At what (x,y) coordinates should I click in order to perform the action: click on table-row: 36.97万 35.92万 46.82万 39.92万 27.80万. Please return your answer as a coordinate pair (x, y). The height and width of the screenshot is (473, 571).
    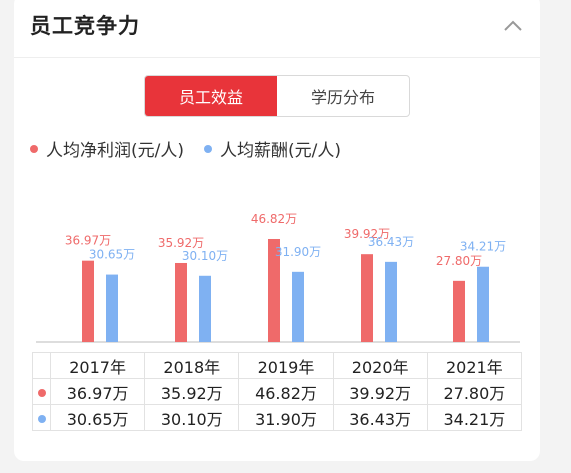
    Looking at the image, I should click on (277, 391).